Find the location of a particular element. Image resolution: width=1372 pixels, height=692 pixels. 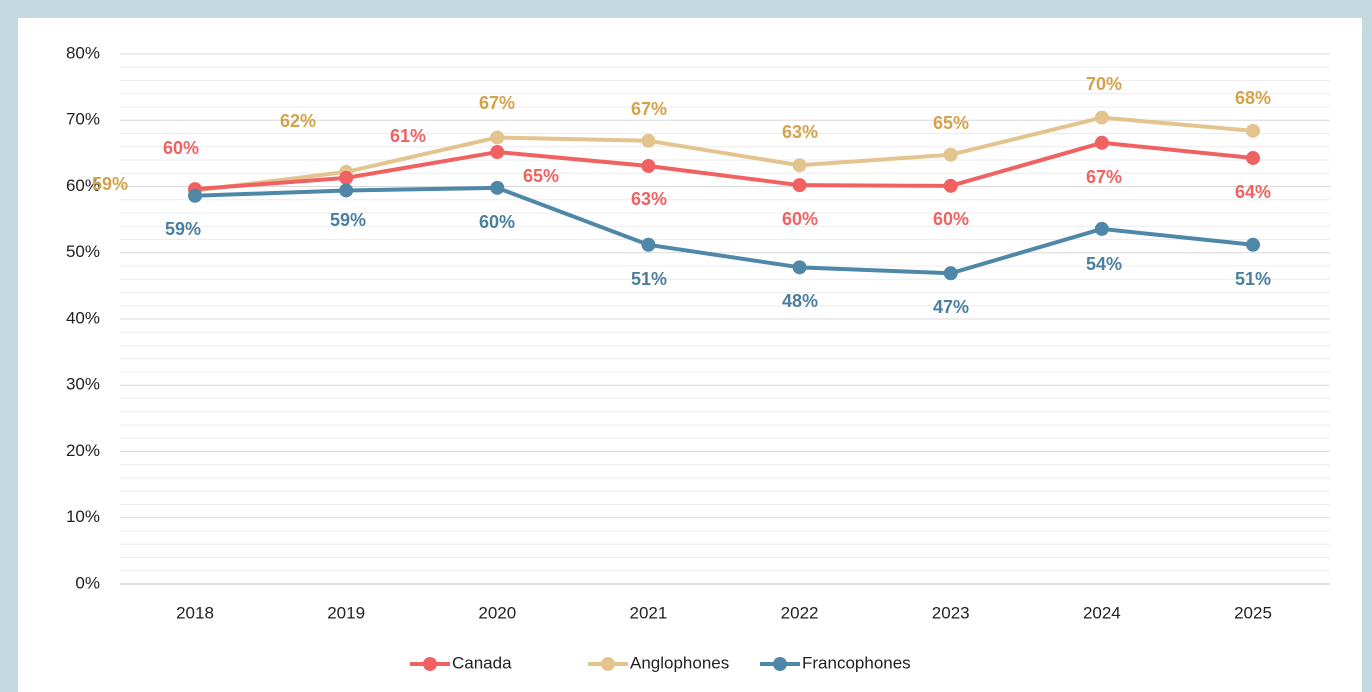

data-label: 47% is located at coordinates (951, 307).